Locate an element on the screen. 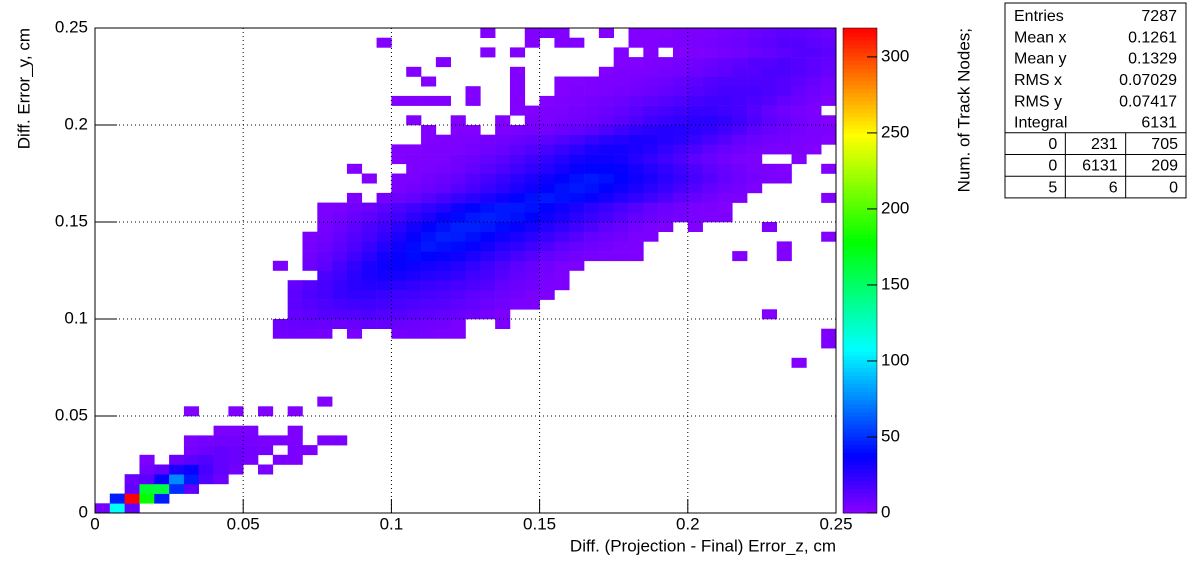 The width and height of the screenshot is (1196, 572). z-tick-label: 150 is located at coordinates (895, 283).